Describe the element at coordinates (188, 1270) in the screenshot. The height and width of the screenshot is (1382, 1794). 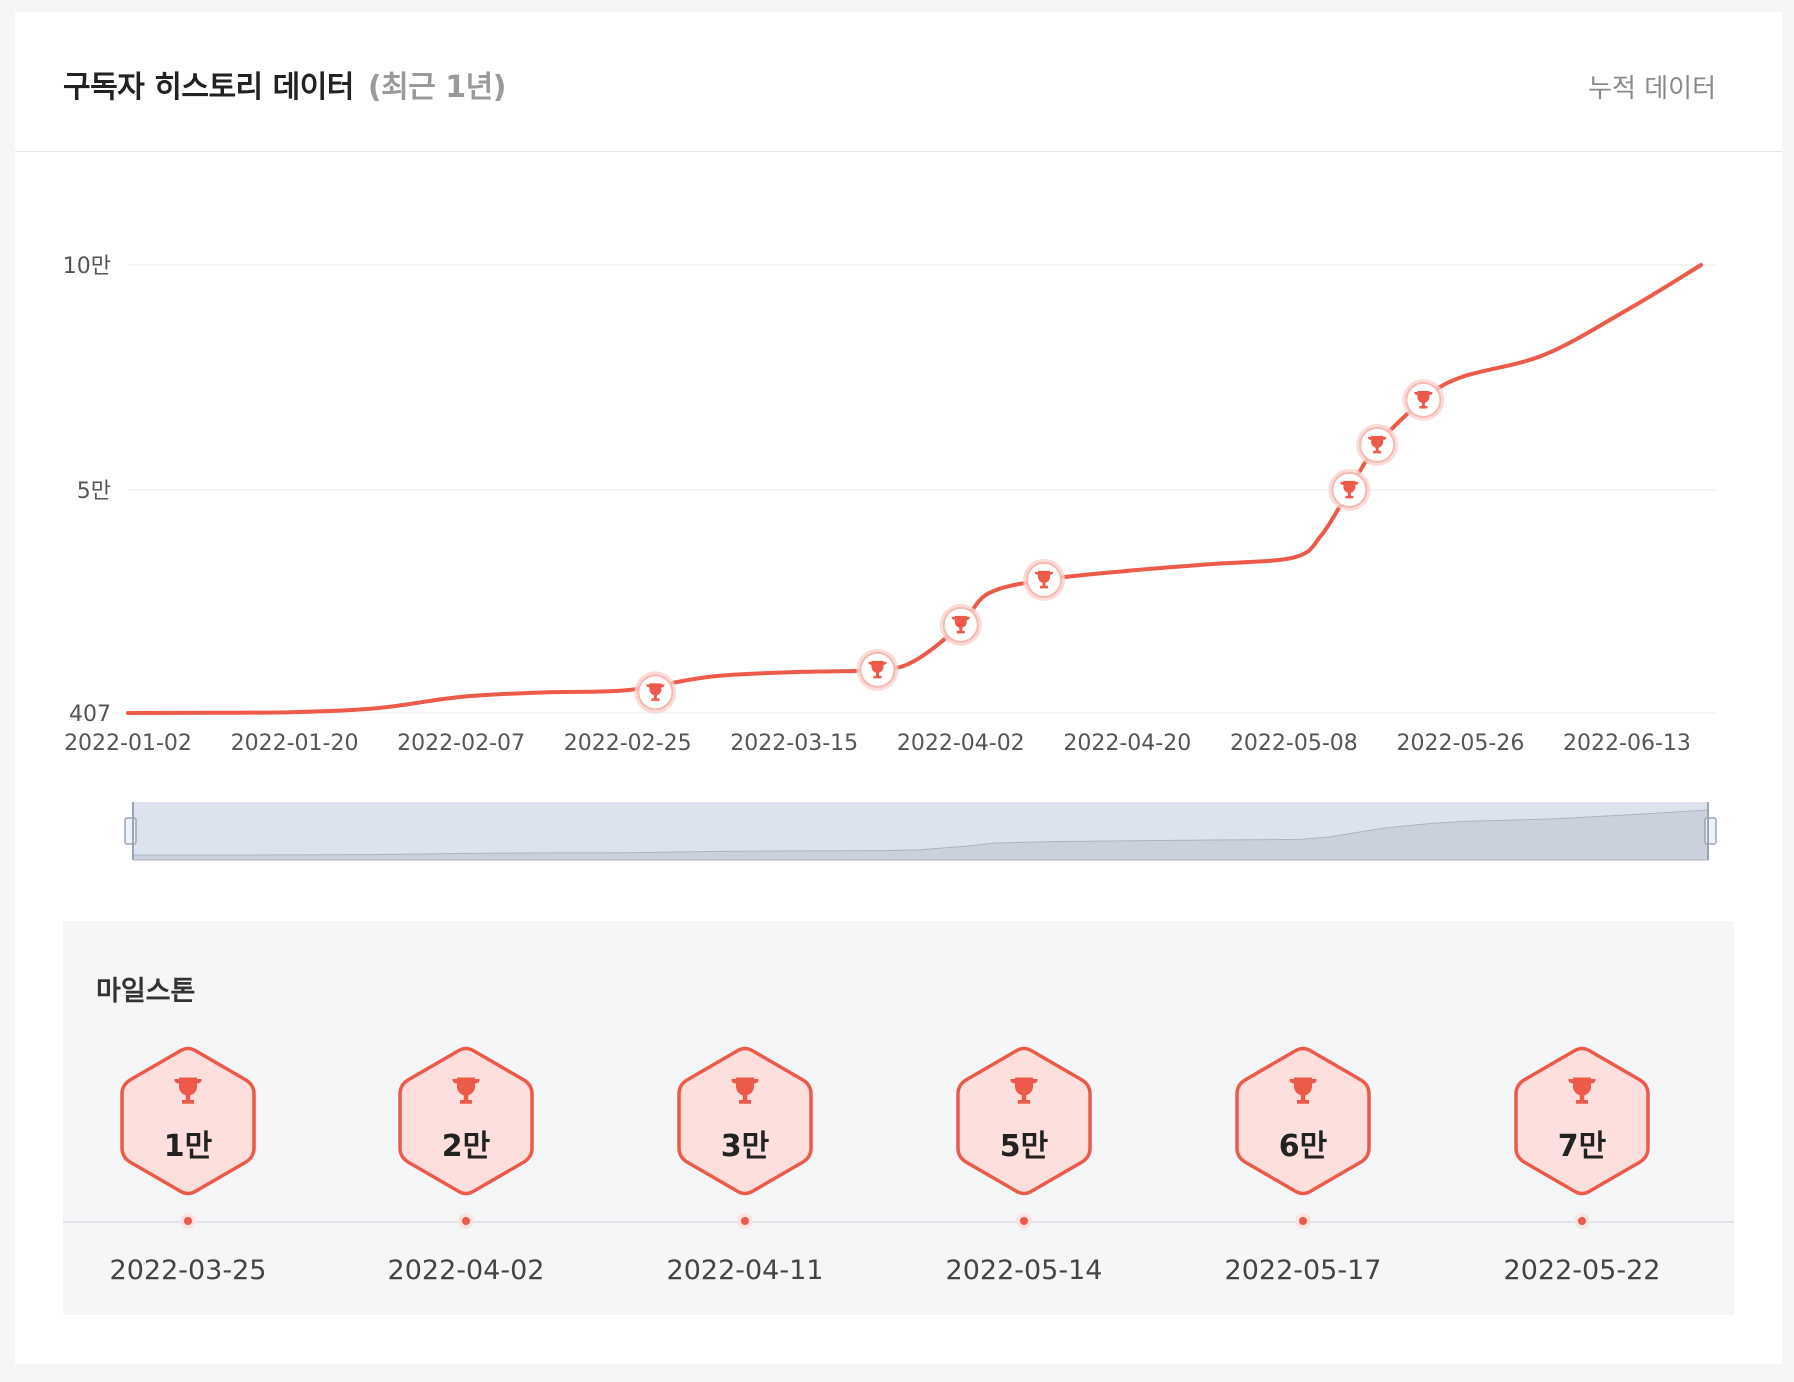
I see `milestone-date: 2022-03-25` at that location.